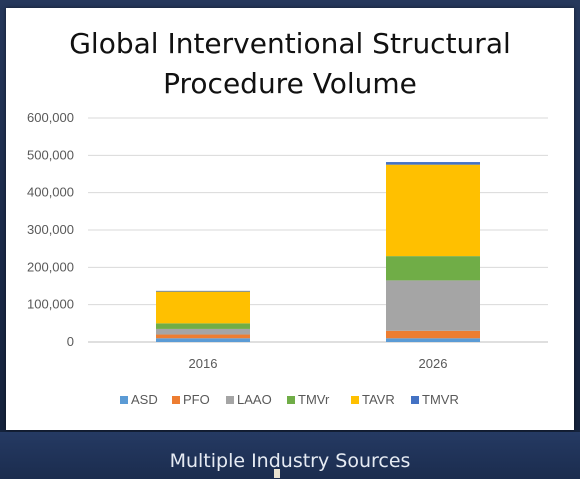  What do you see at coordinates (440, 399) in the screenshot?
I see `legend-label-tmvr: TMVR` at bounding box center [440, 399].